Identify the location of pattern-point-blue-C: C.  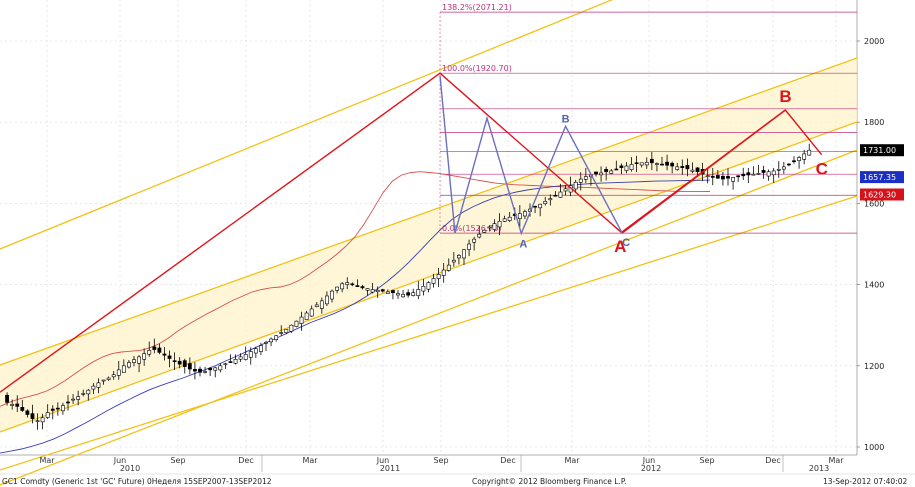
(626, 243).